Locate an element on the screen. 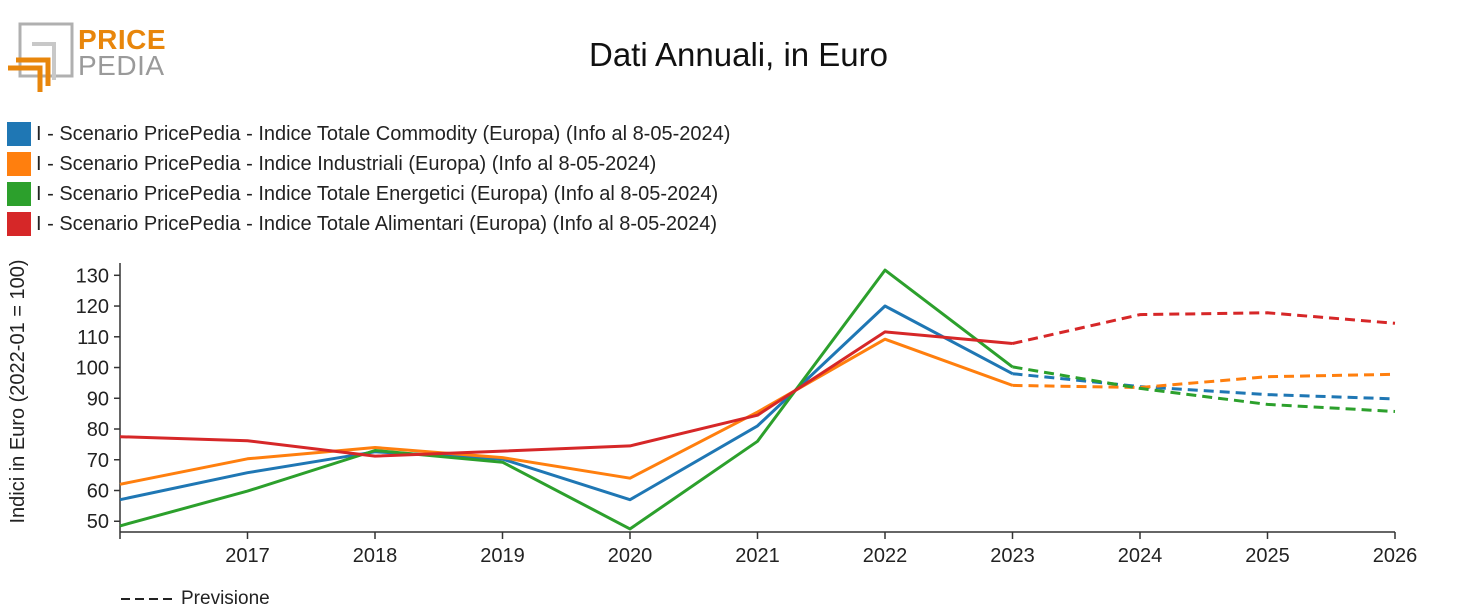  dashed-line-icon is located at coordinates (147, 599).